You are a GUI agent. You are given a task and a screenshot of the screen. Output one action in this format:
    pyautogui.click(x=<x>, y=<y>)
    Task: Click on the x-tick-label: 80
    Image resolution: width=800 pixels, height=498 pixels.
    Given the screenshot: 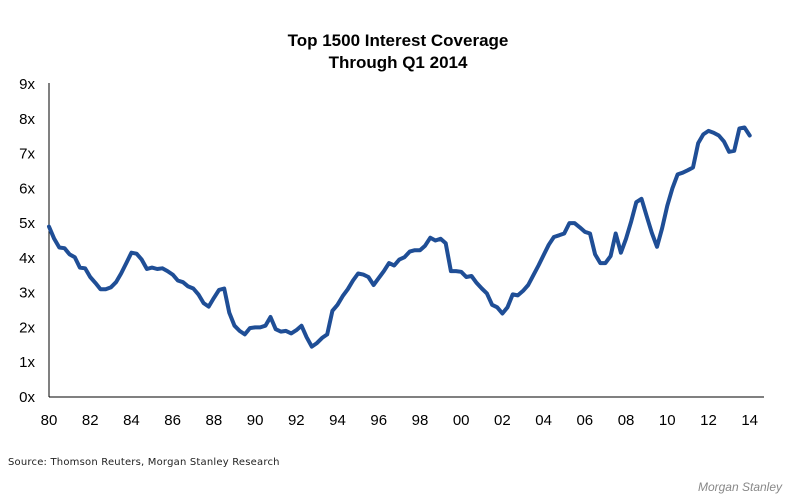 What is the action you would take?
    pyautogui.click(x=49, y=420)
    